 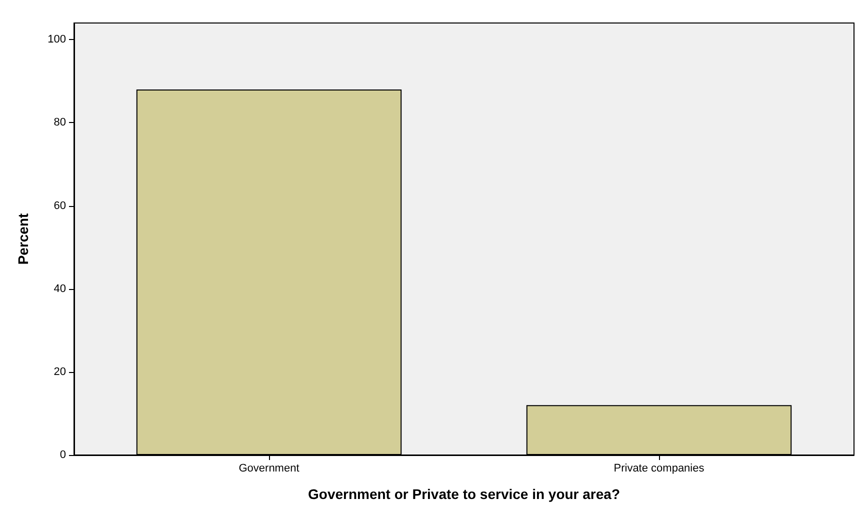 What do you see at coordinates (60, 288) in the screenshot?
I see `y-tick-label: 40` at bounding box center [60, 288].